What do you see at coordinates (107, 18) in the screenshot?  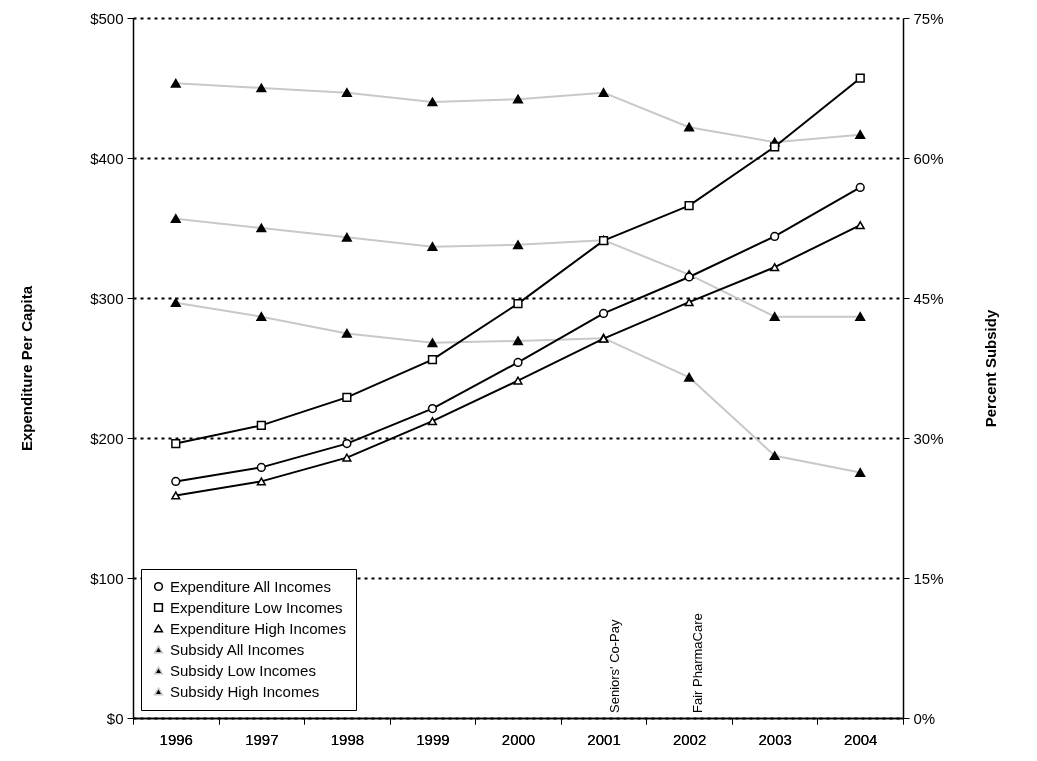 I see `y-tick-label: $500` at bounding box center [107, 18].